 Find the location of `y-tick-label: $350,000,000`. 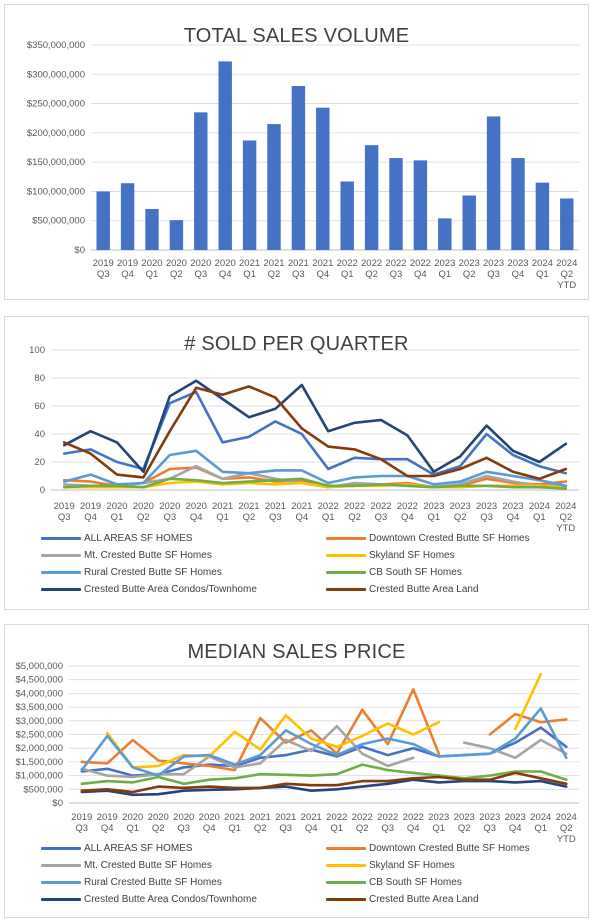

y-tick-label: $350,000,000 is located at coordinates (56, 45).